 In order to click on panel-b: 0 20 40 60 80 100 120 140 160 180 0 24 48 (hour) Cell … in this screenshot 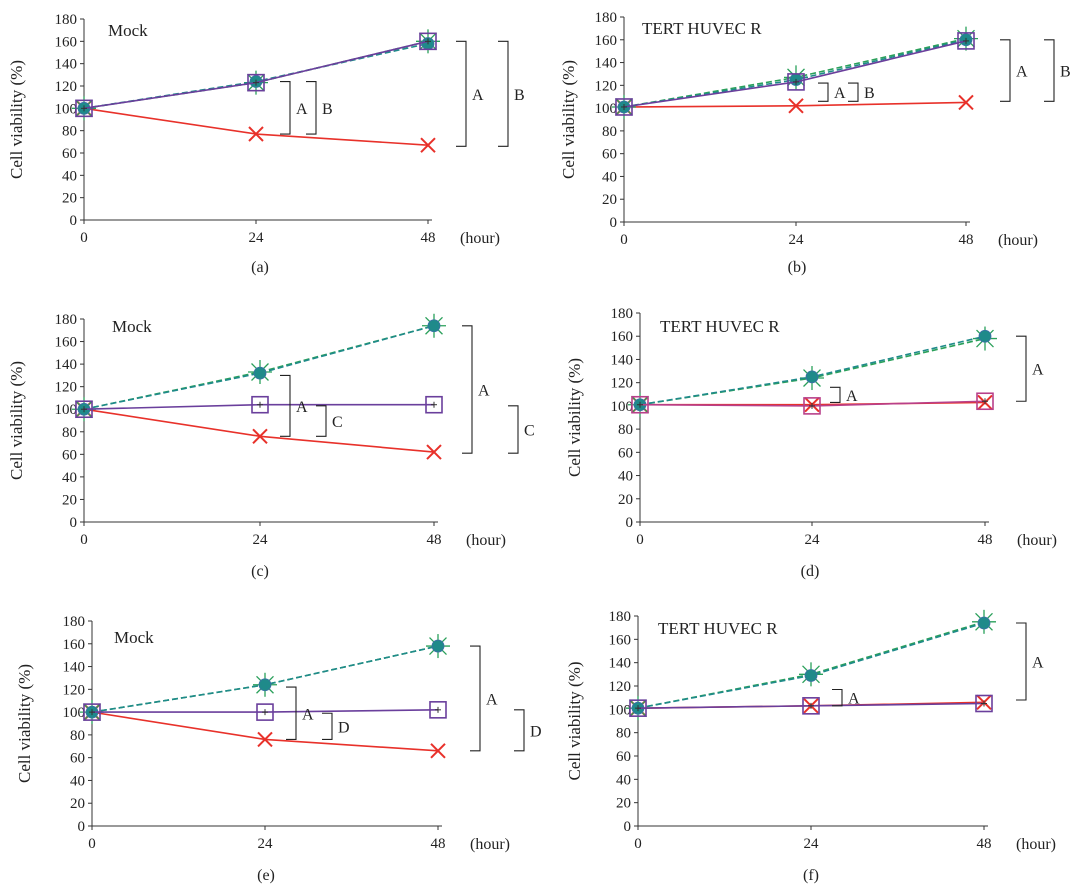, I will do `click(815, 143)`.